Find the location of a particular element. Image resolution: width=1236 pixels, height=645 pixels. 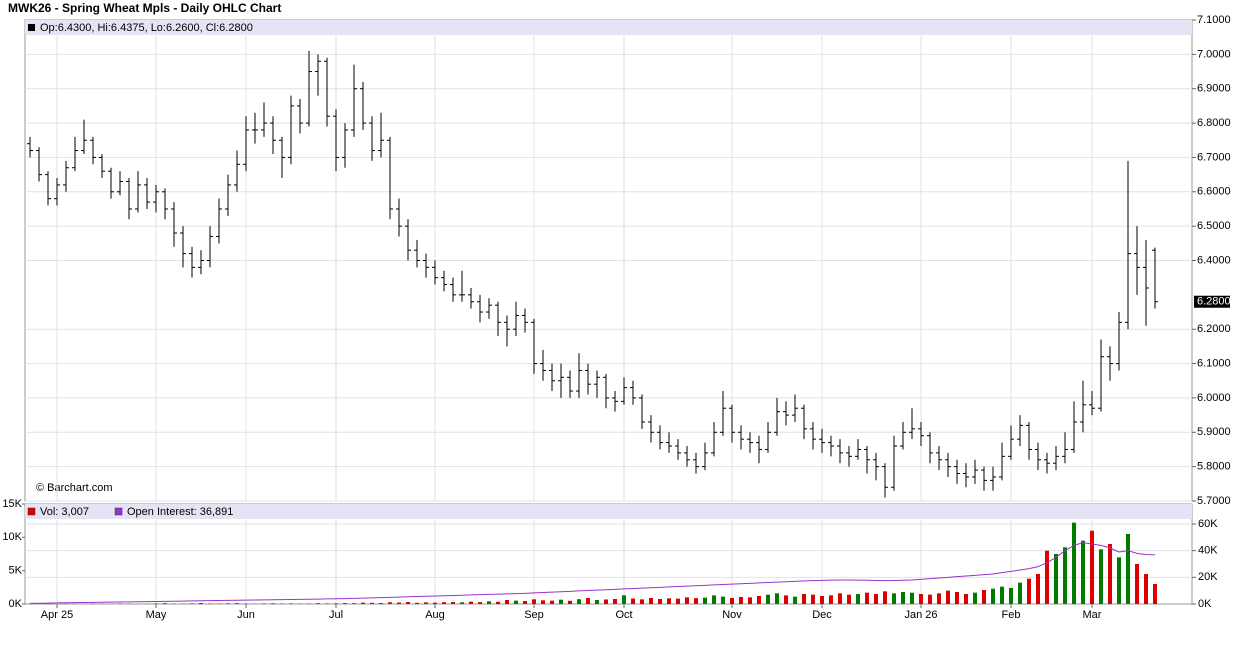

y-tick-label: 10K is located at coordinates (12, 537).